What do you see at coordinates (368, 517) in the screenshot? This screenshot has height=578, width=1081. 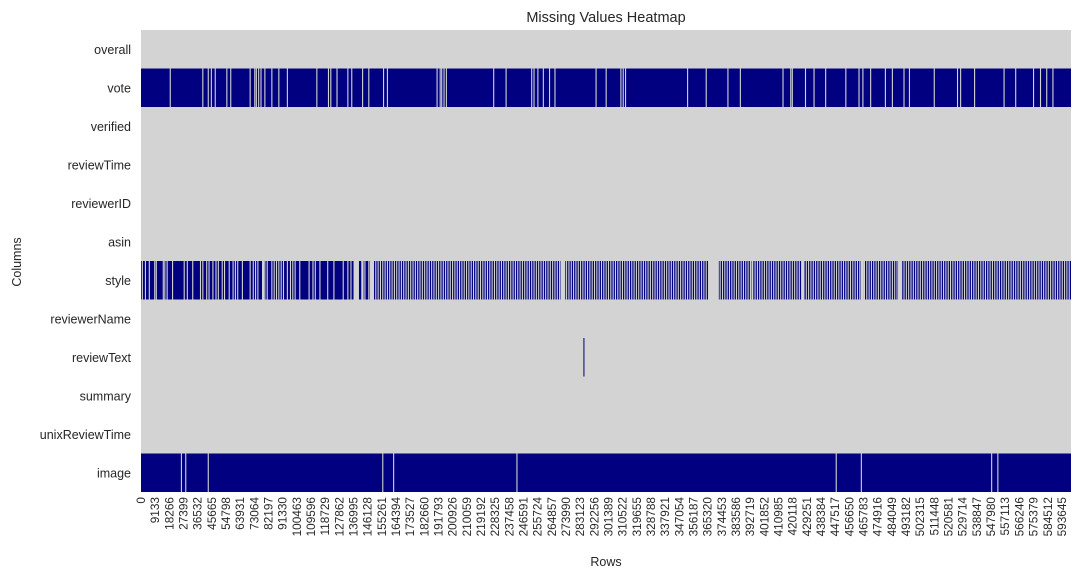 I see `x-tick-label: 146128` at bounding box center [368, 517].